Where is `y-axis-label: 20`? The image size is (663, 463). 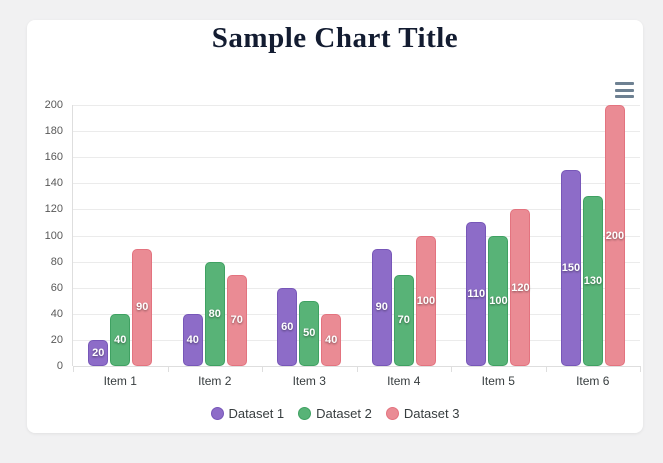
y-axis-label: 20 is located at coordinates (56, 339).